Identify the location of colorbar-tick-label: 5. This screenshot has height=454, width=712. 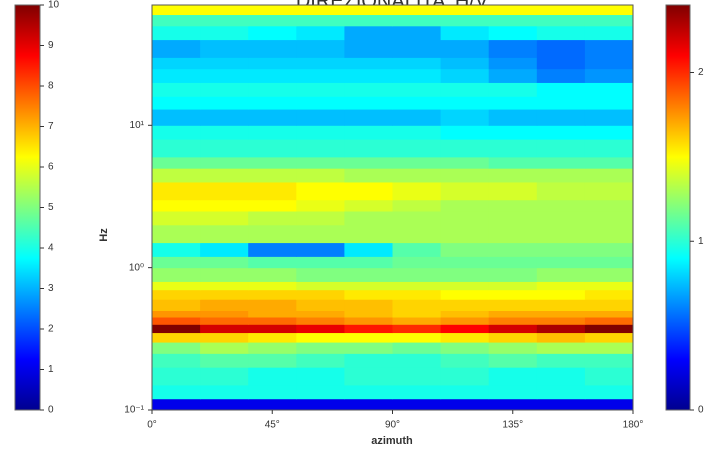
(51, 207).